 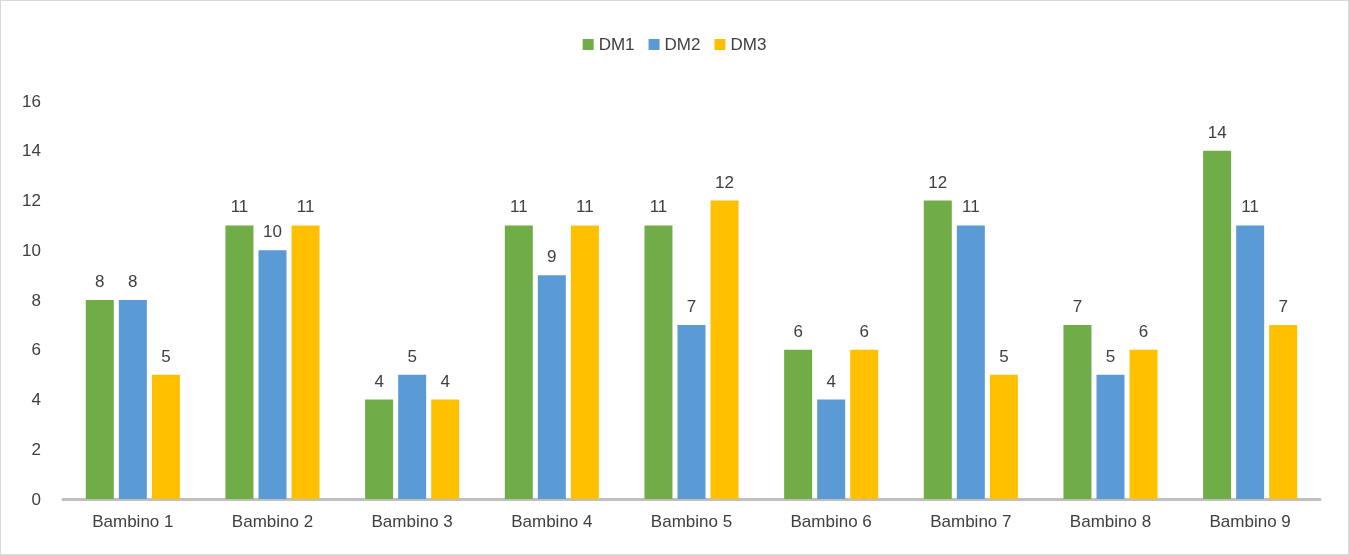 I want to click on x-tick-label: Bambino 7, so click(x=971, y=521).